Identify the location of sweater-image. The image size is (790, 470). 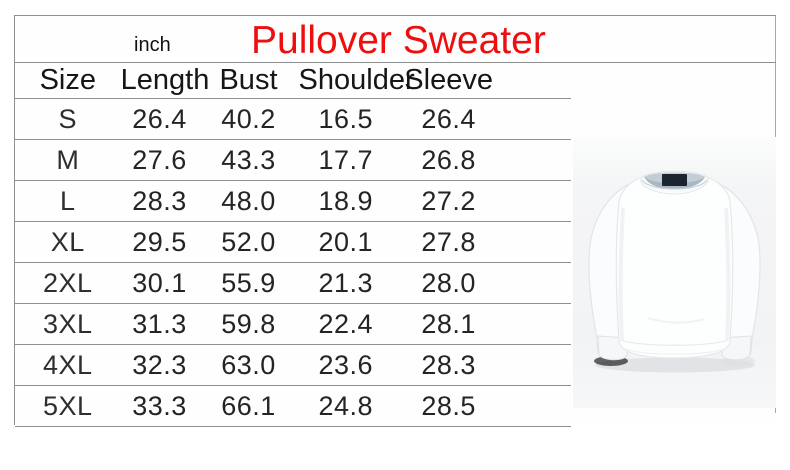
(674, 271).